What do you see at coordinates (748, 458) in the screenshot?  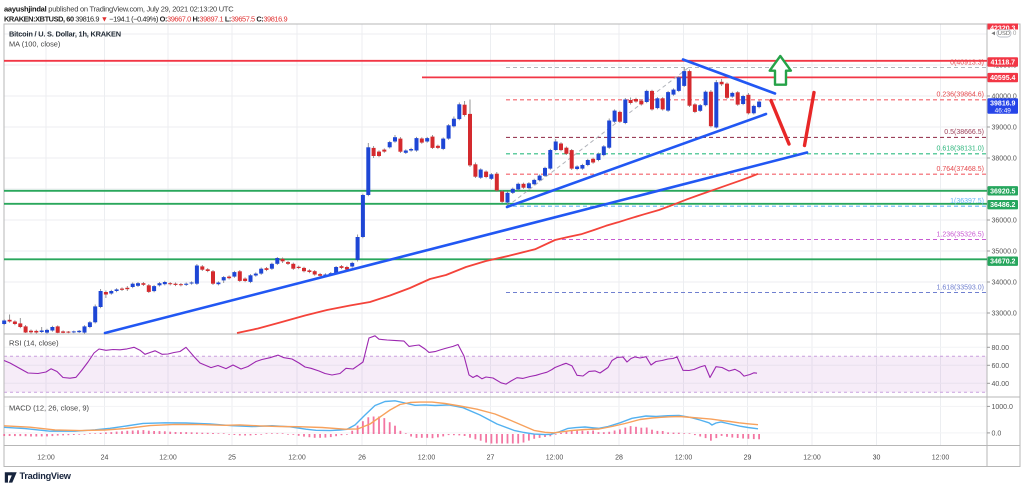 I see `svg-text: 29` at bounding box center [748, 458].